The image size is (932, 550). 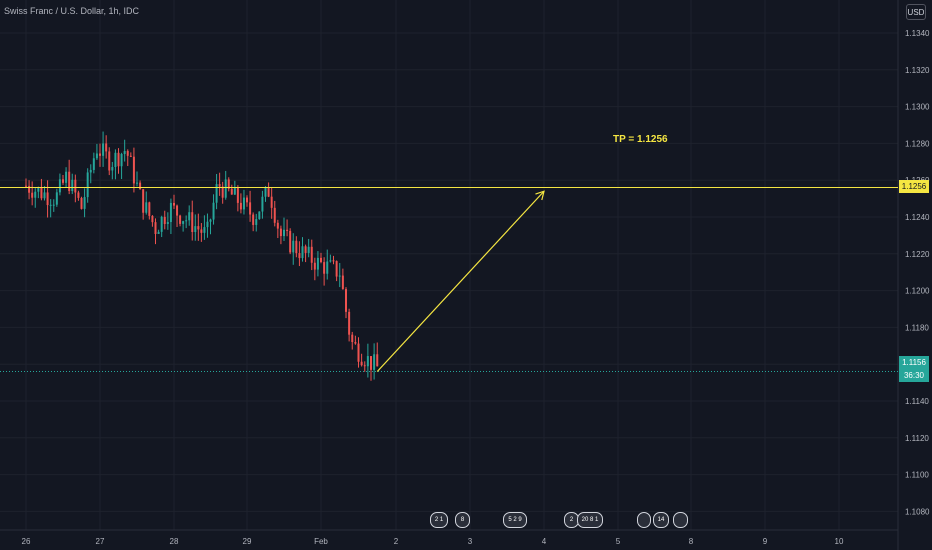 I want to click on projection-arrow-line, so click(x=460, y=281).